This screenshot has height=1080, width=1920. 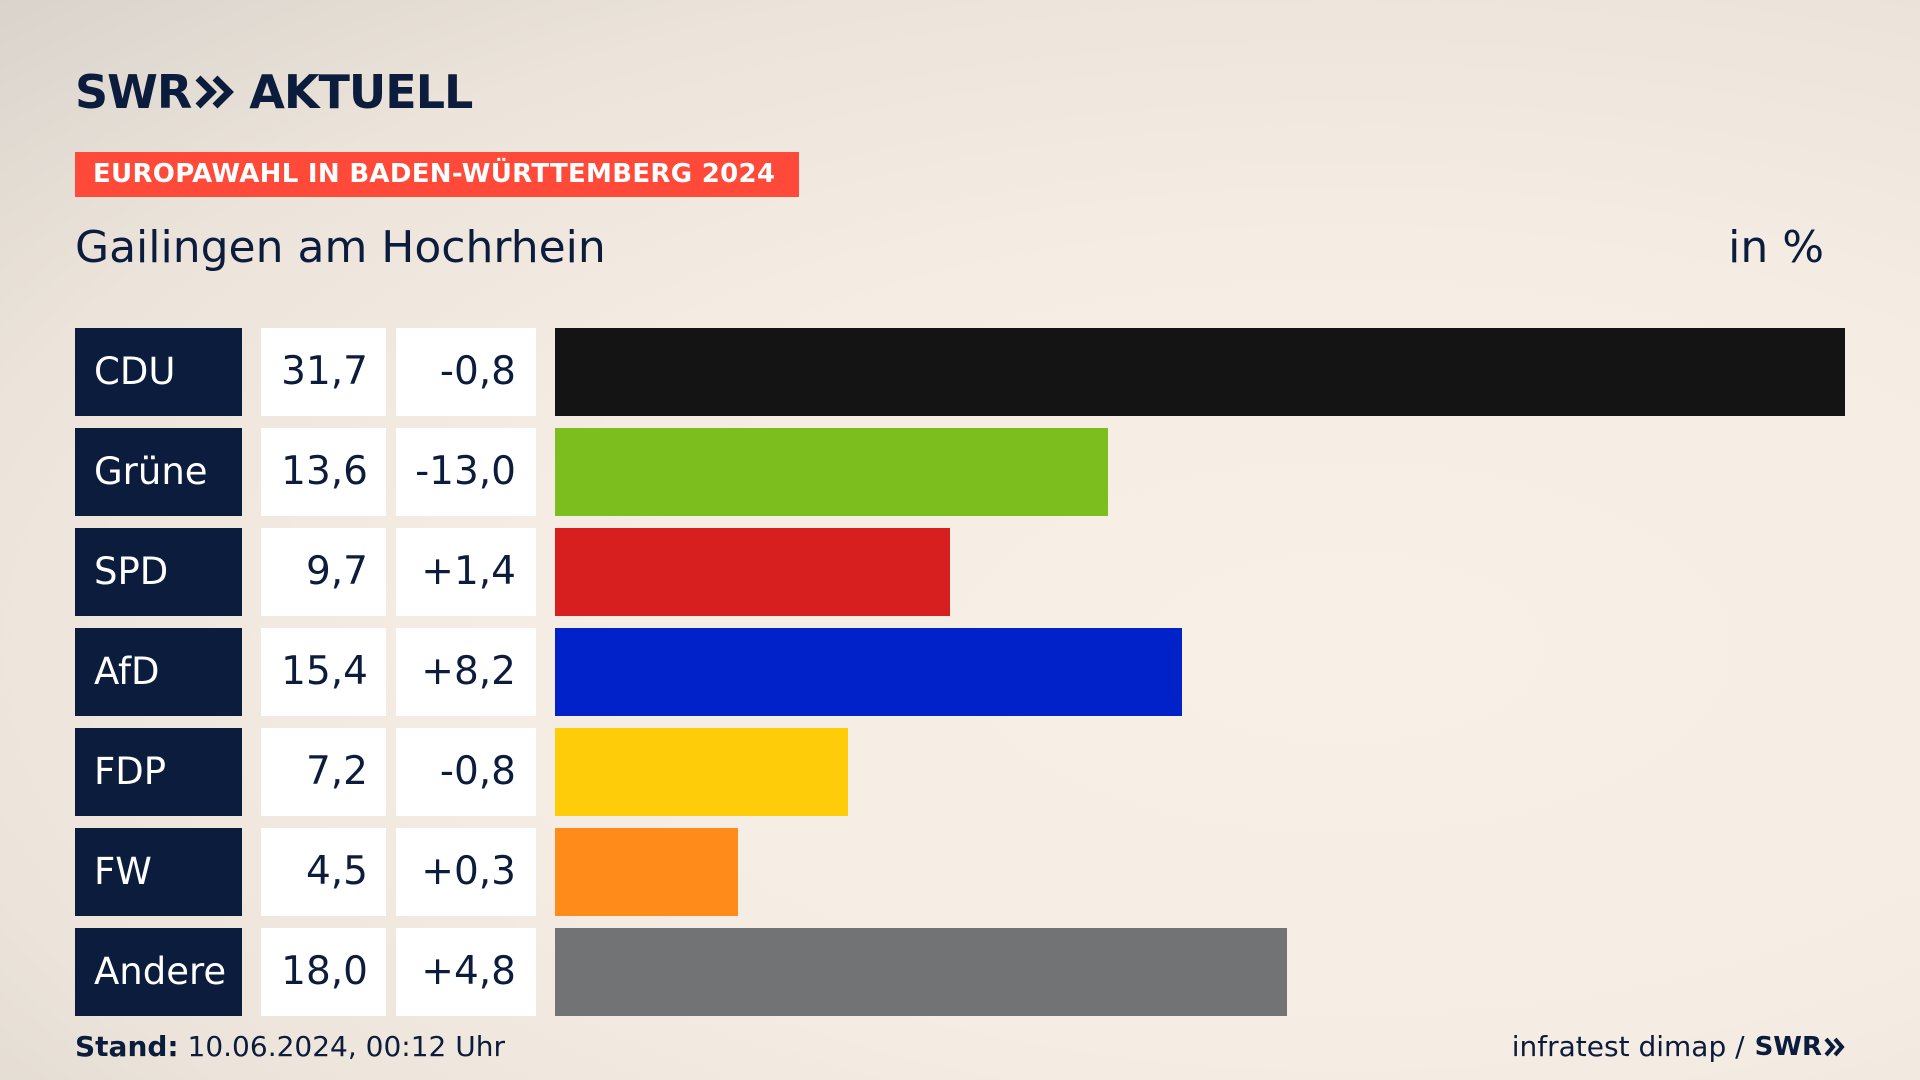 What do you see at coordinates (437, 174) in the screenshot?
I see `topic-banner: EUROPAWAHL IN BADEN-WÜRTTEMBERG 2024` at bounding box center [437, 174].